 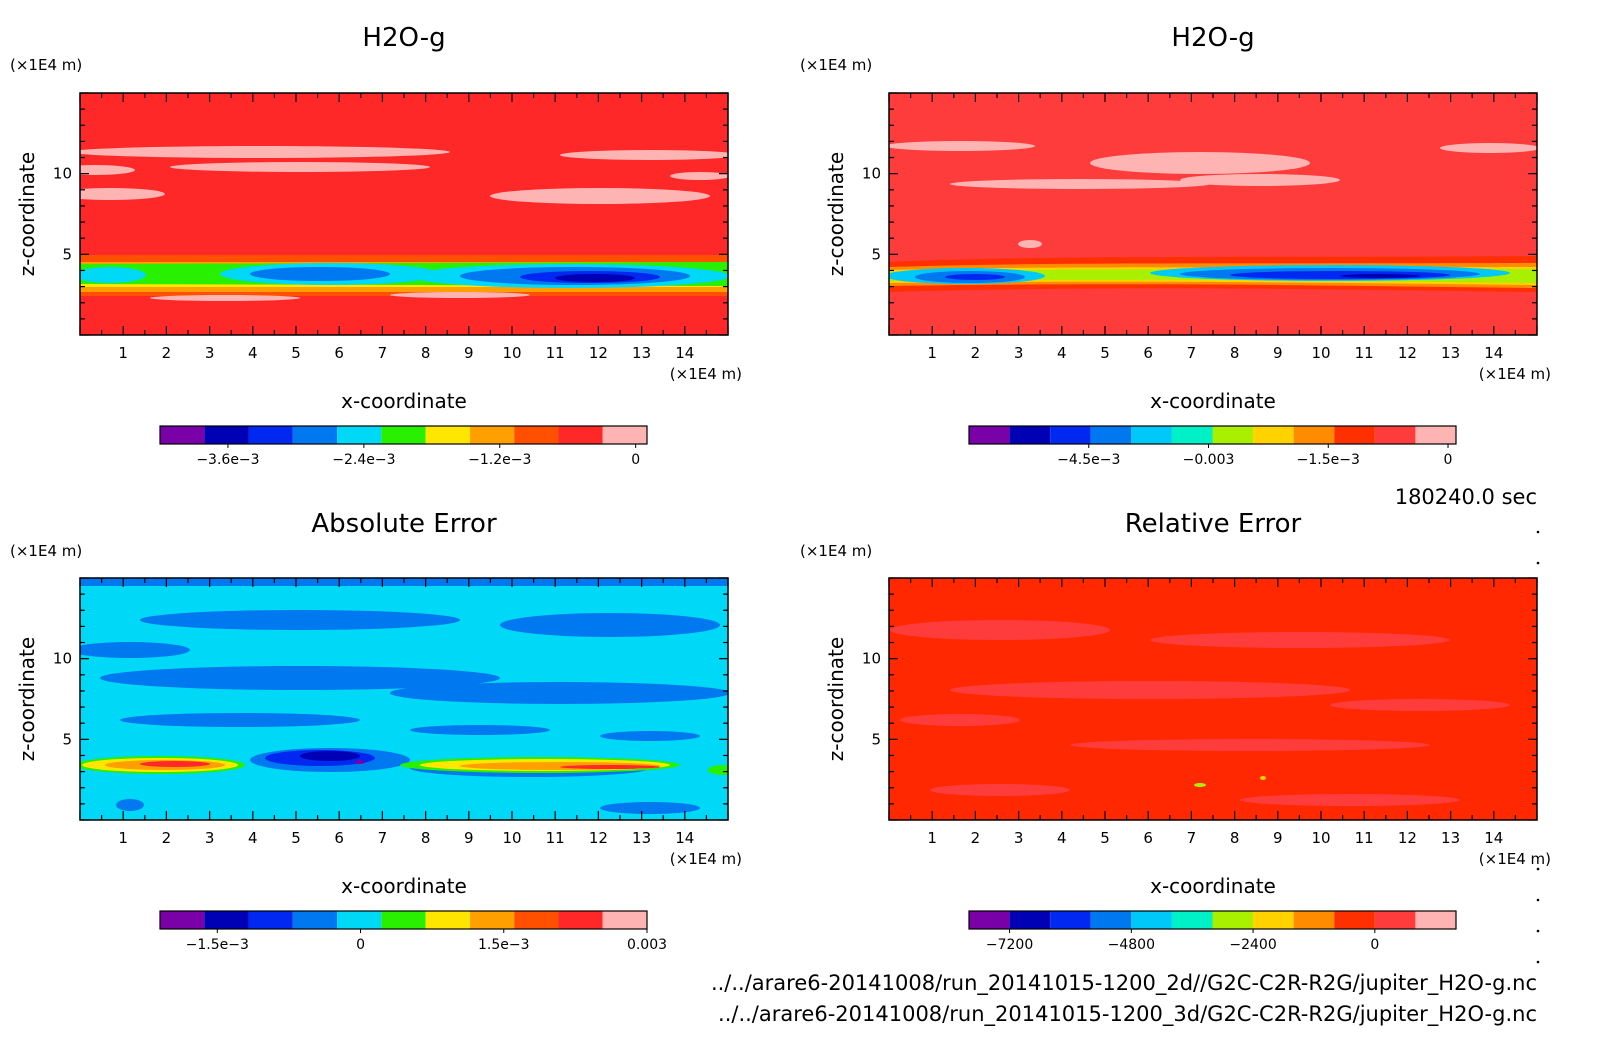 I want to click on x-tick-label: 14, so click(x=684, y=838).